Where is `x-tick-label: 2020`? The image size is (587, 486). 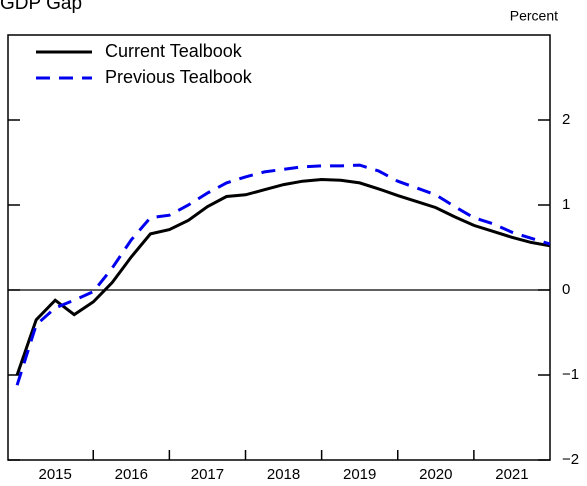
x-tick-label: 2020 is located at coordinates (435, 474).